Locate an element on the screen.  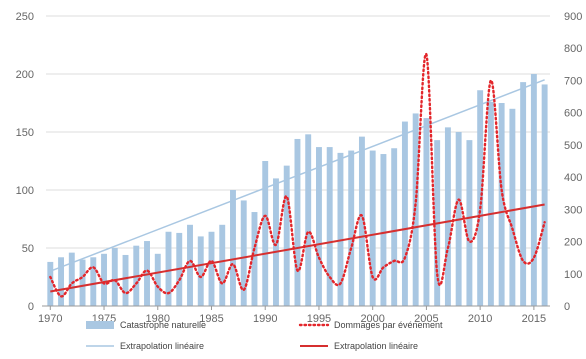
x-tick-label: 2000 is located at coordinates (372, 319).